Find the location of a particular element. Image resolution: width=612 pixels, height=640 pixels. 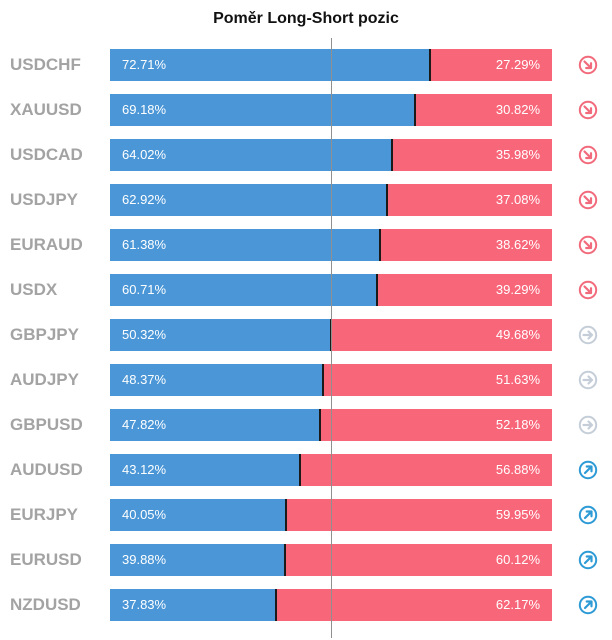

long-segment: 50.32% is located at coordinates (221, 335).